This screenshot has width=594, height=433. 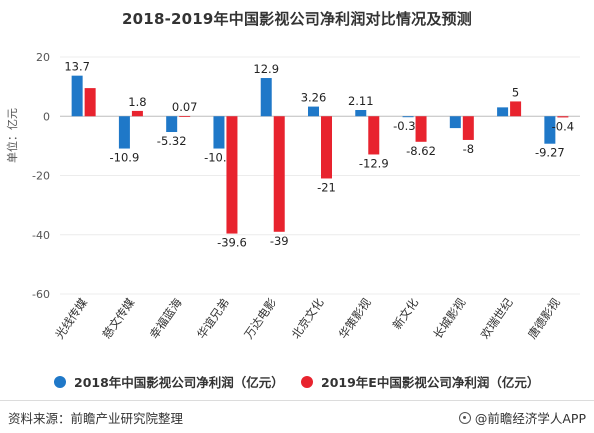 What do you see at coordinates (361, 101) in the screenshot?
I see `data-label: 2.11` at bounding box center [361, 101].